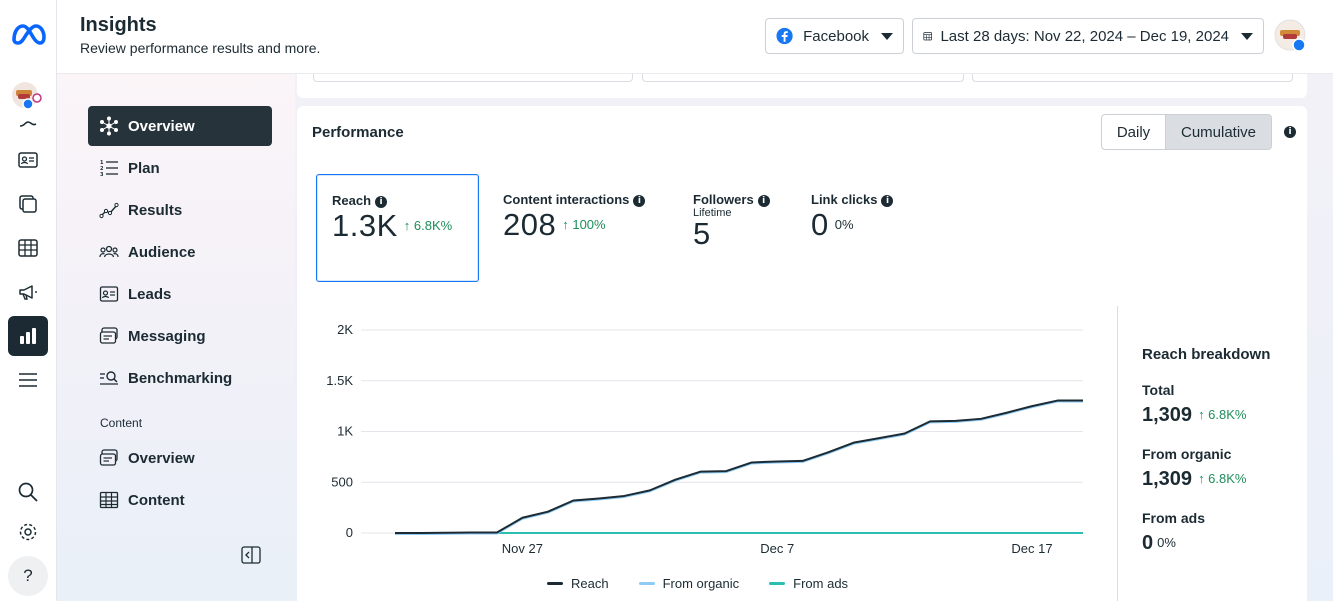  I want to click on nav-item-label: Audience, so click(162, 252).